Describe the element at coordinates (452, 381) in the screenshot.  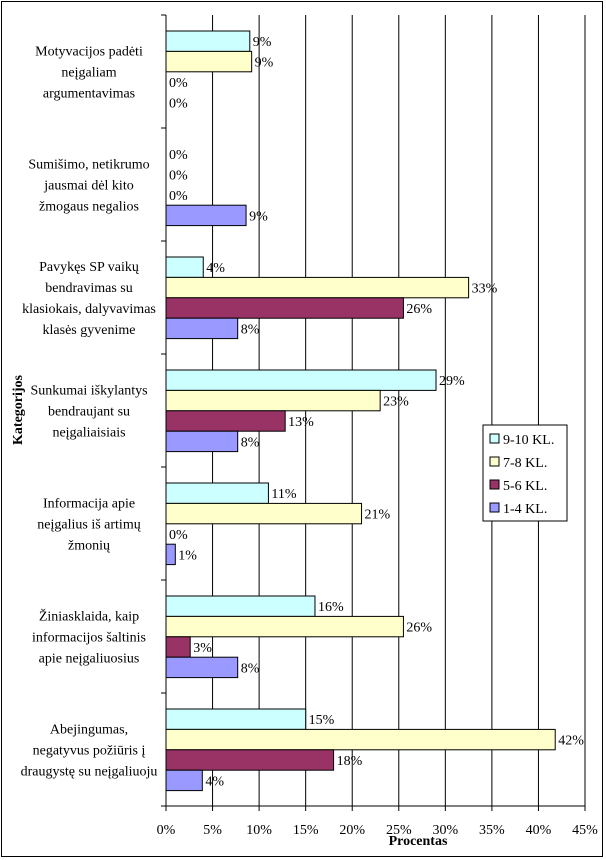
I see `data-label: 29%` at that location.